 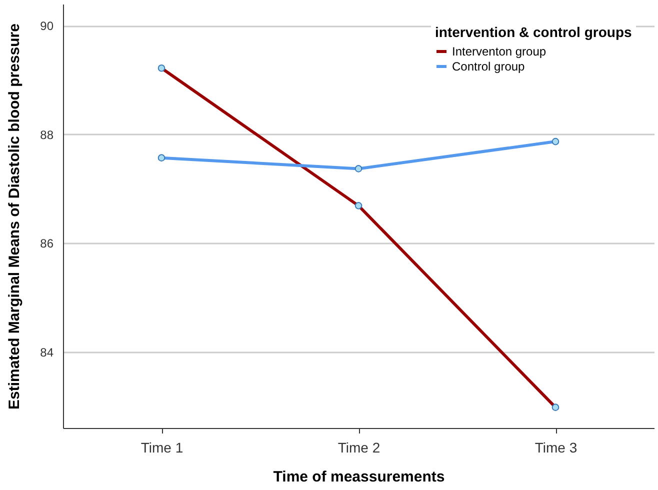 I want to click on x-tick-label: Time 3, so click(x=556, y=448).